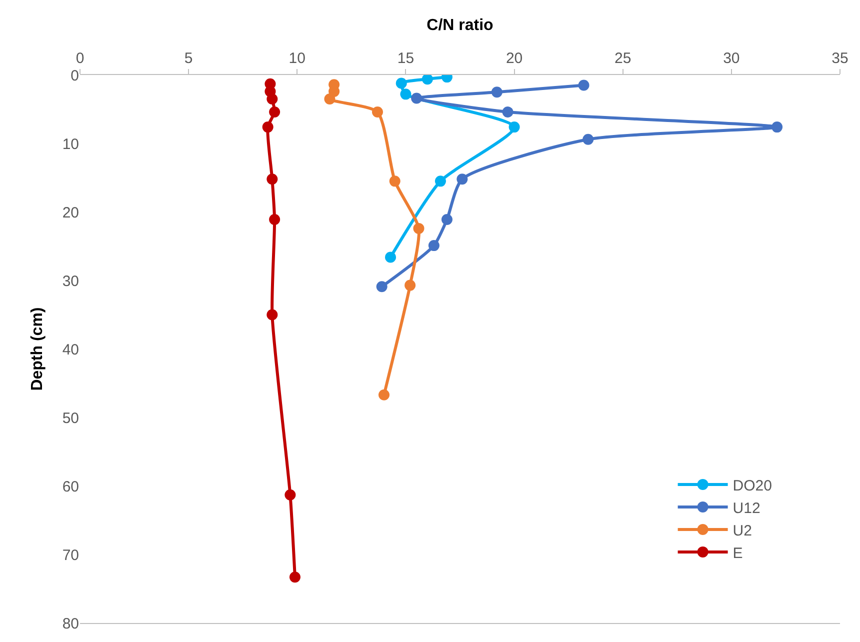 The height and width of the screenshot is (642, 860). Describe the element at coordinates (70, 213) in the screenshot. I see `y-tick-label: 20` at that location.